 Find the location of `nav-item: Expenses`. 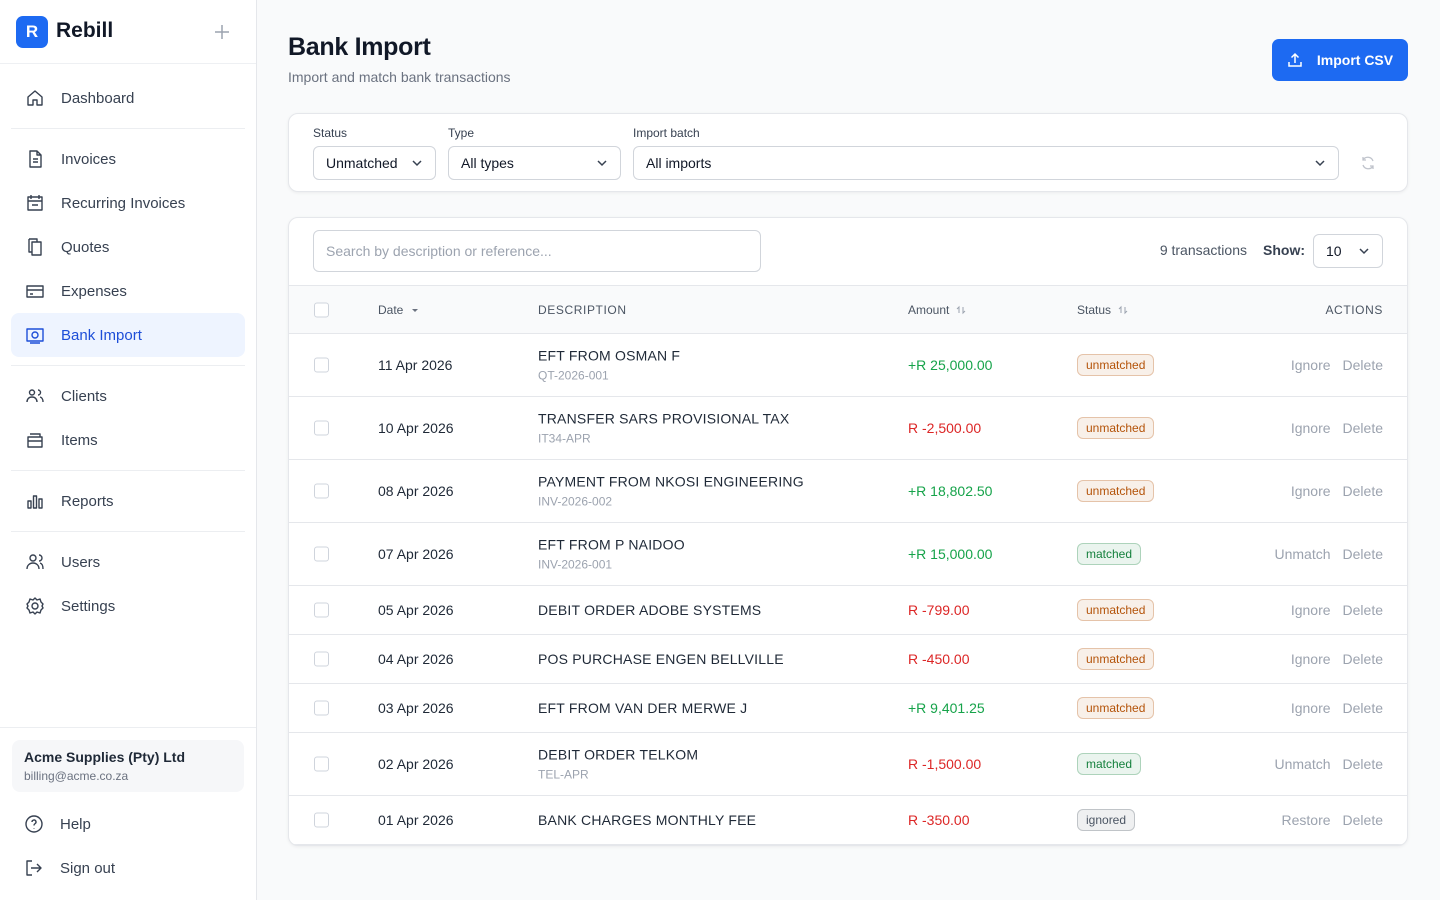

nav-item: Expenses is located at coordinates (128, 291).